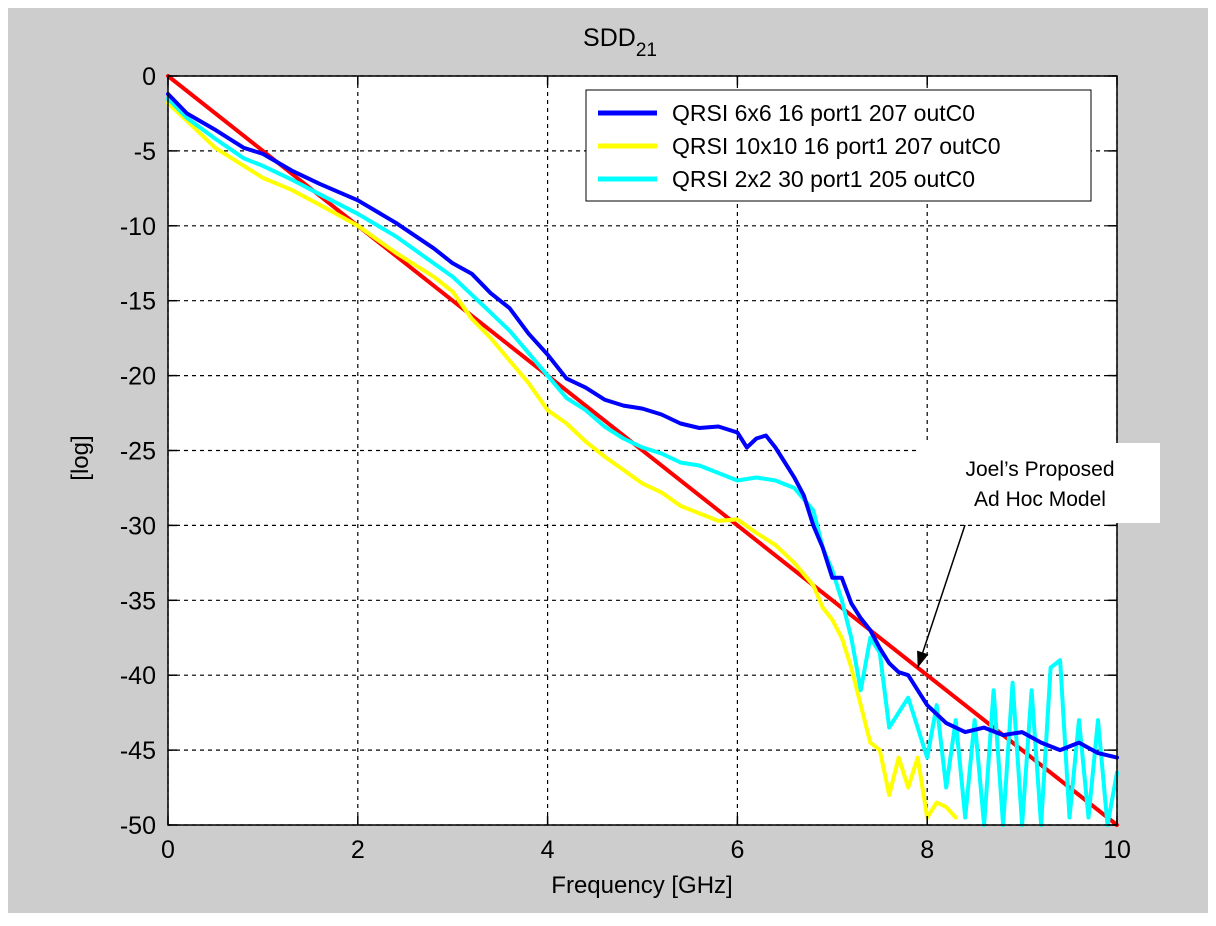 The width and height of the screenshot is (1216, 926). Describe the element at coordinates (823, 179) in the screenshot. I see `legend-label-2: QRSI 2x2 30 port1 205 outC0` at that location.